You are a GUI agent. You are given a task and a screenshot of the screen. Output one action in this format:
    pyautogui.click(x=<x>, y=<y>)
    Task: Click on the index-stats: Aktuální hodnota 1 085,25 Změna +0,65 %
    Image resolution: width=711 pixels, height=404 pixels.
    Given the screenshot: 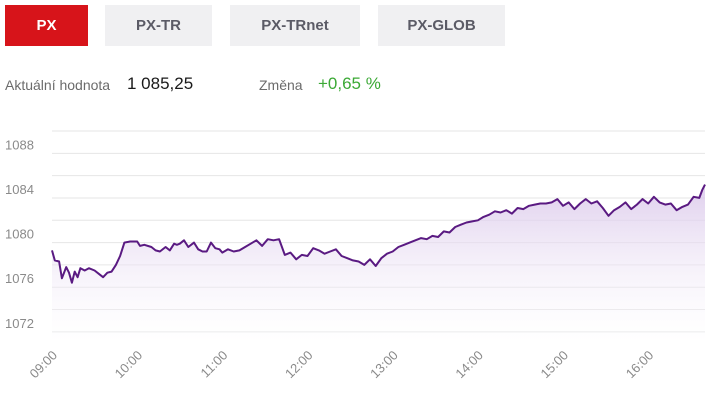 What is the action you would take?
    pyautogui.click(x=355, y=85)
    